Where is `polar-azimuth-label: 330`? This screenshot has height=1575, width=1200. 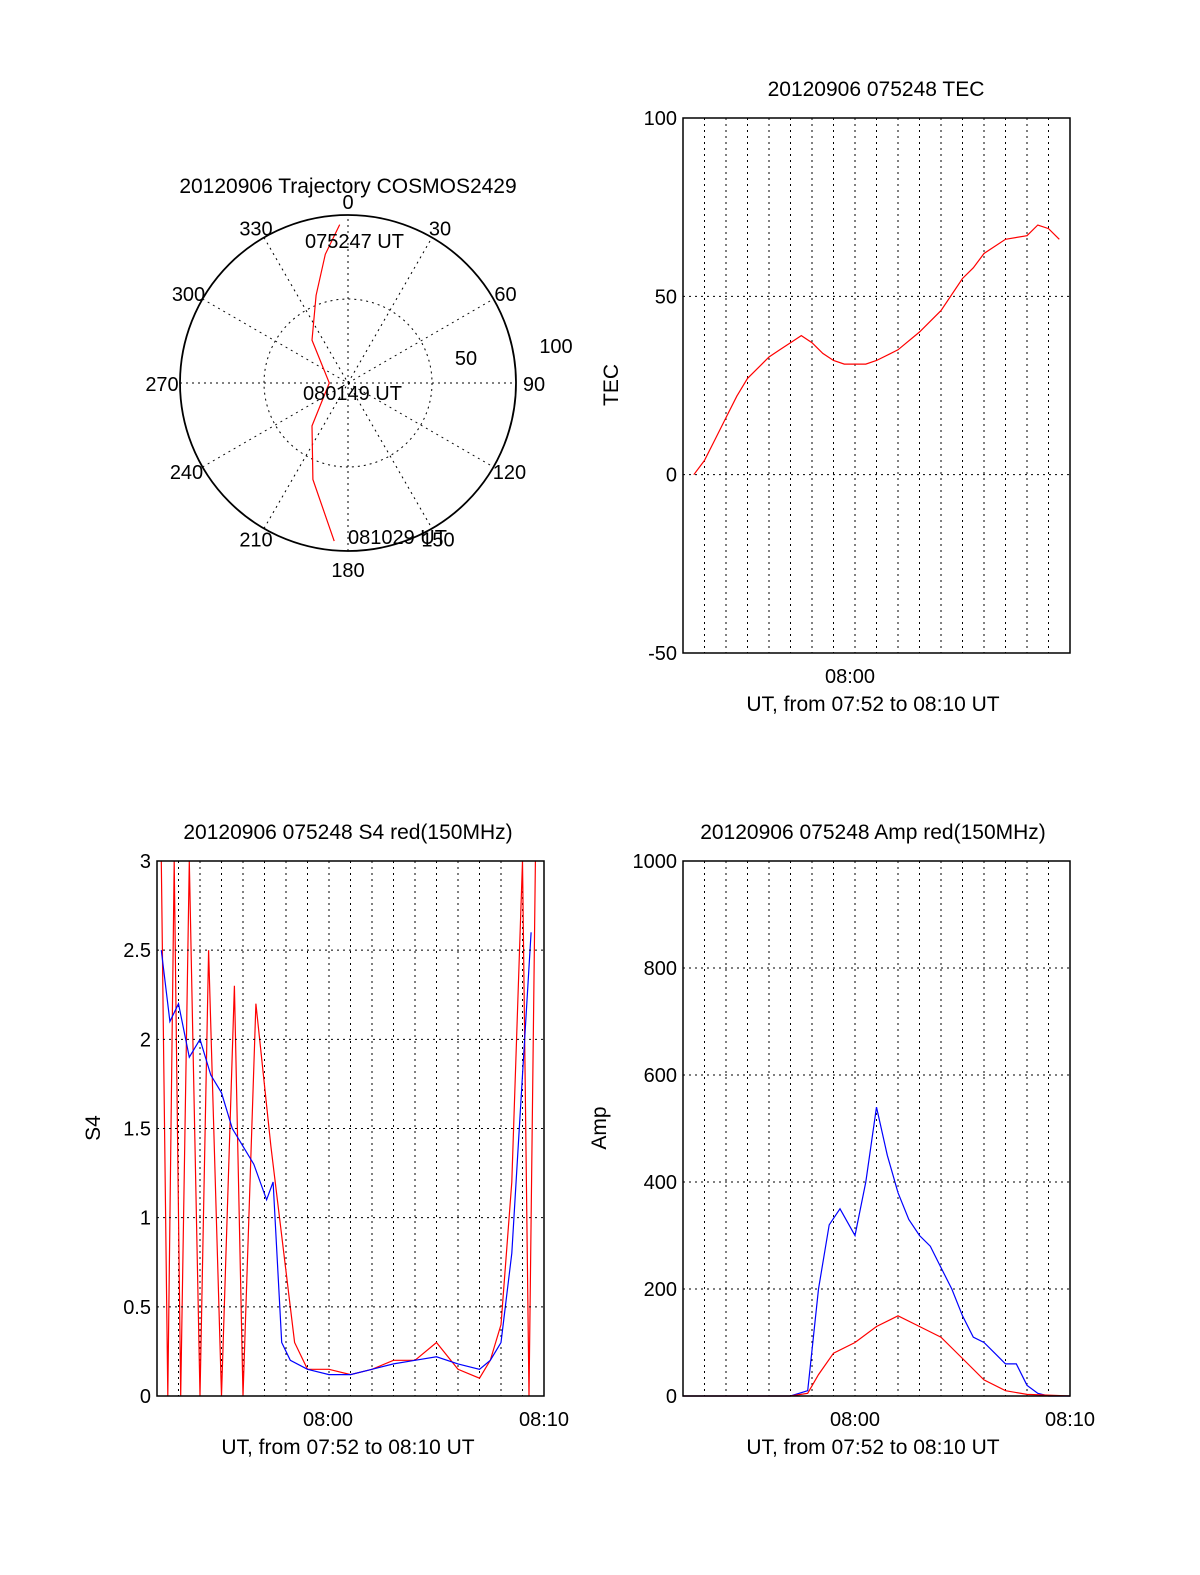 polar-azimuth-label: 330 is located at coordinates (255, 230).